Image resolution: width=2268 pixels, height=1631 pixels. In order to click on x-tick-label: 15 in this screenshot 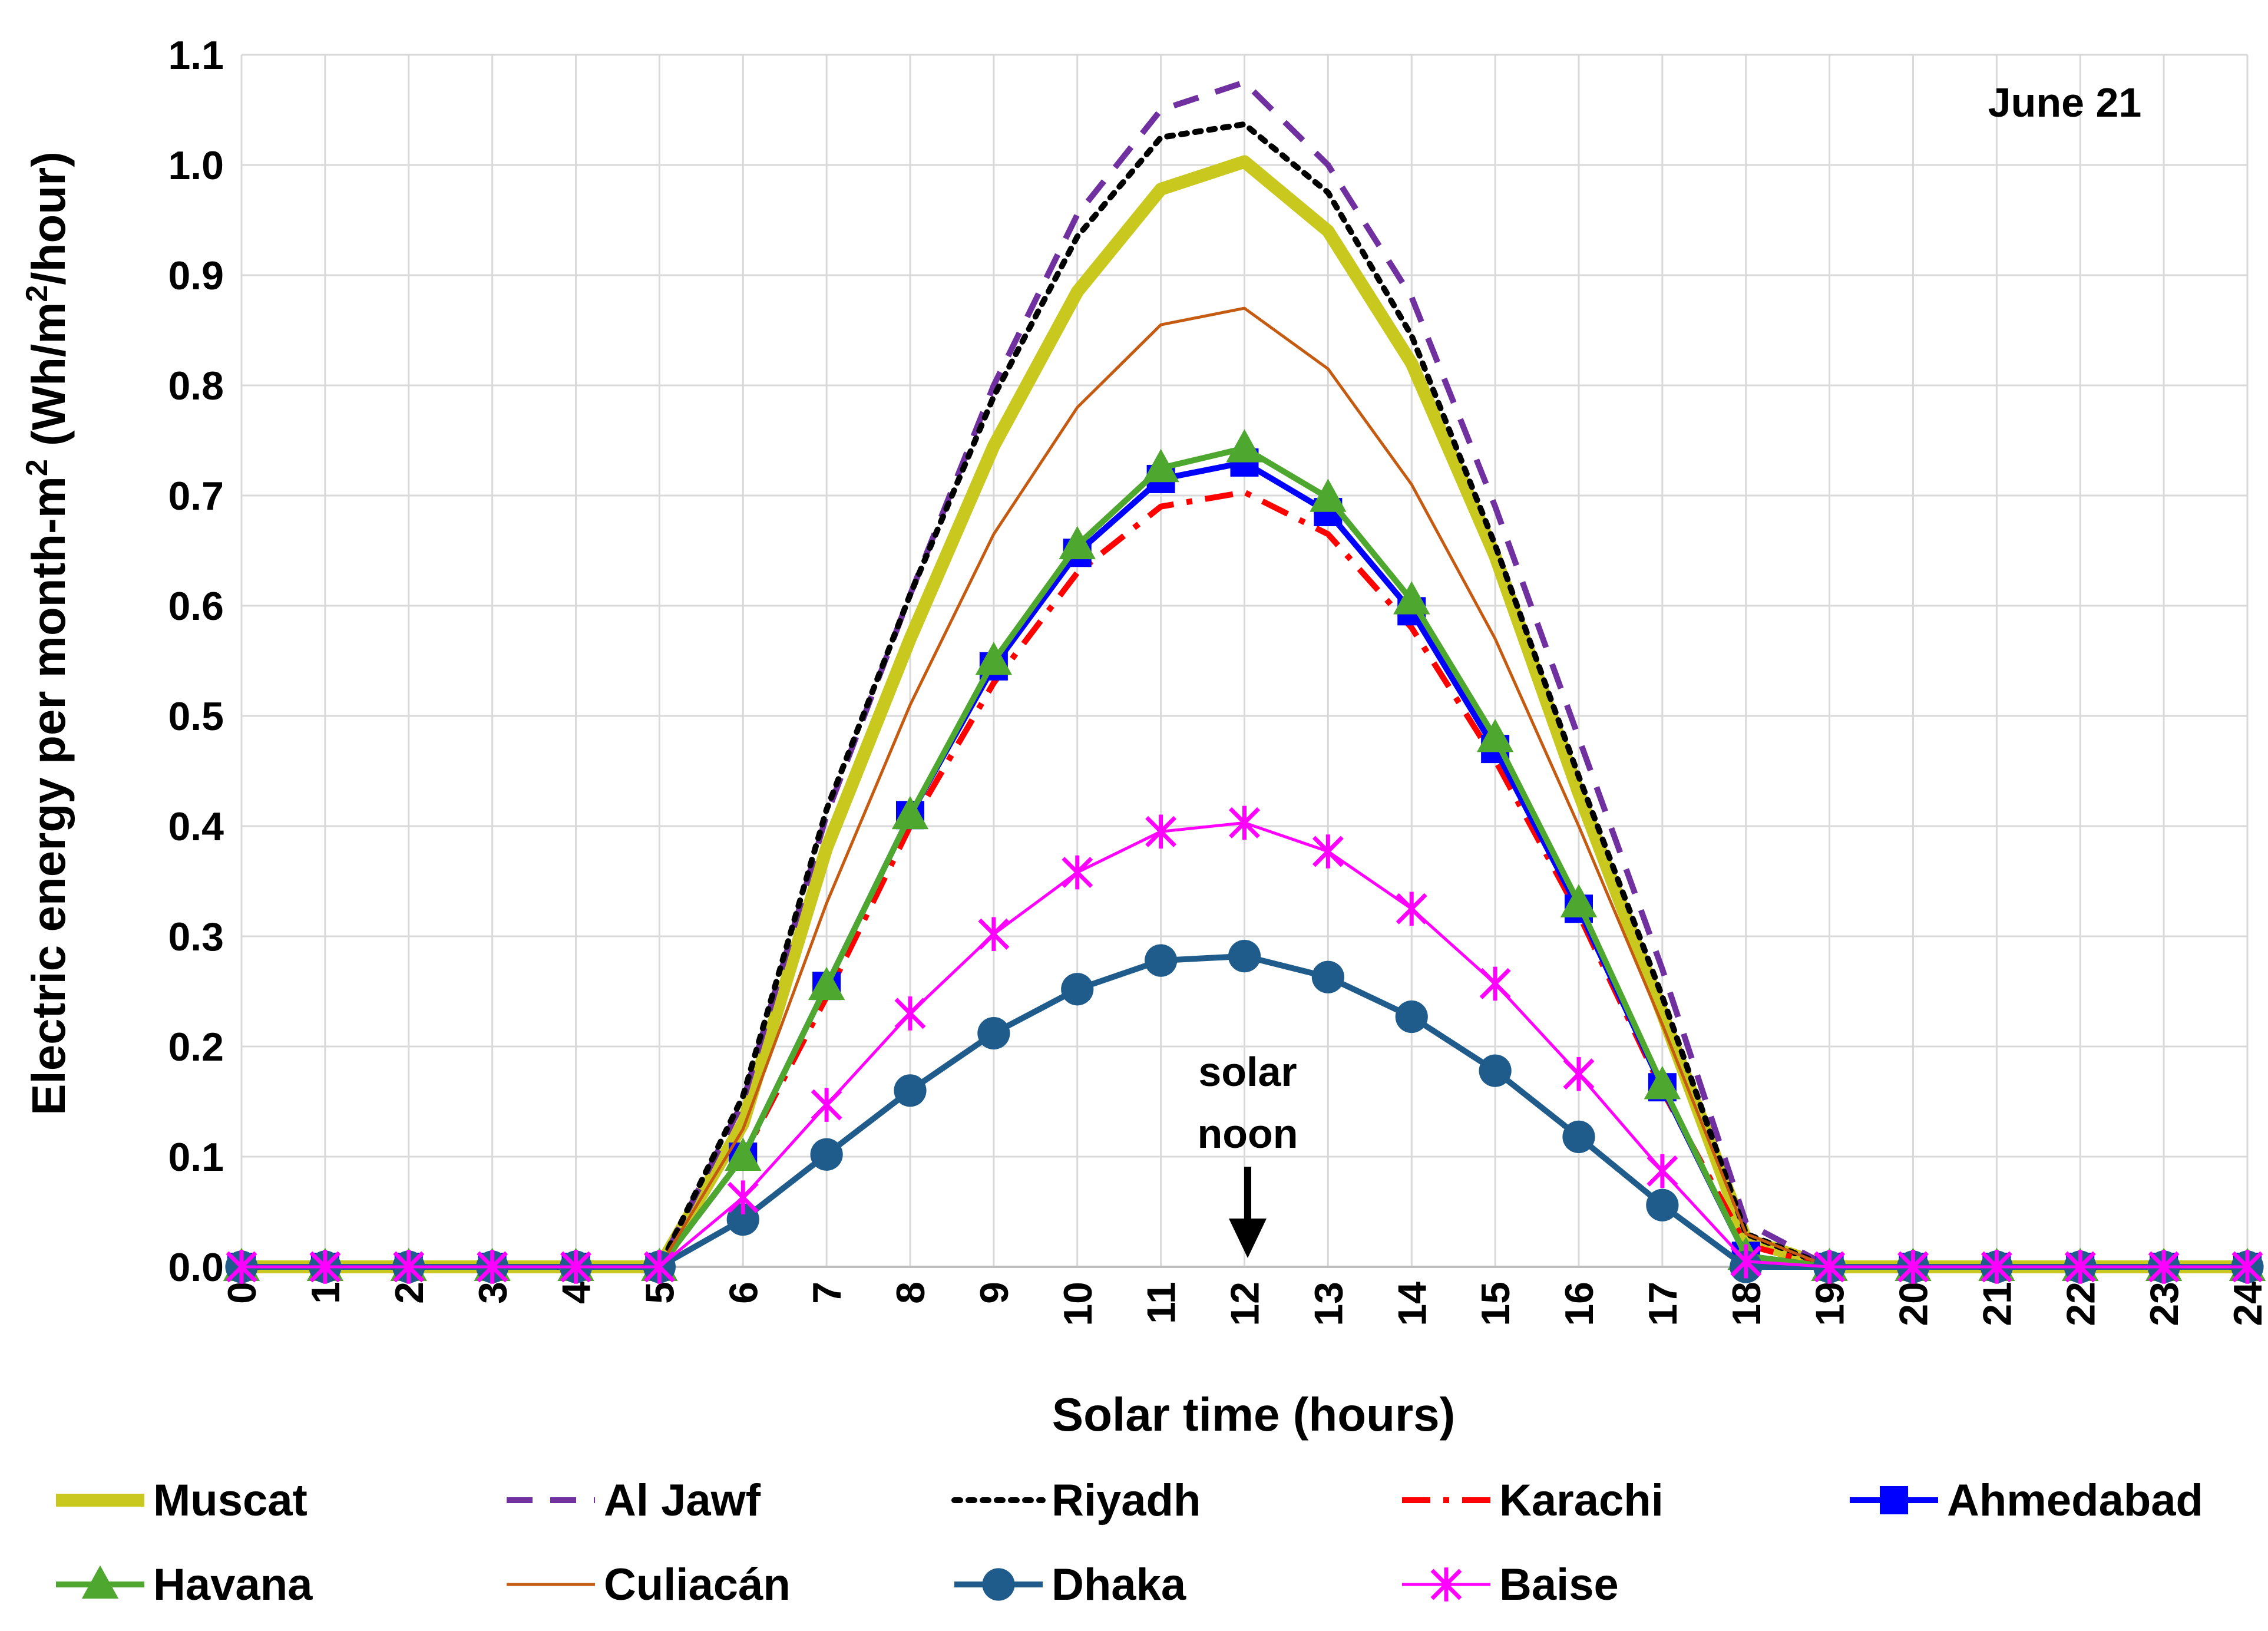, I will do `click(1495, 1304)`.